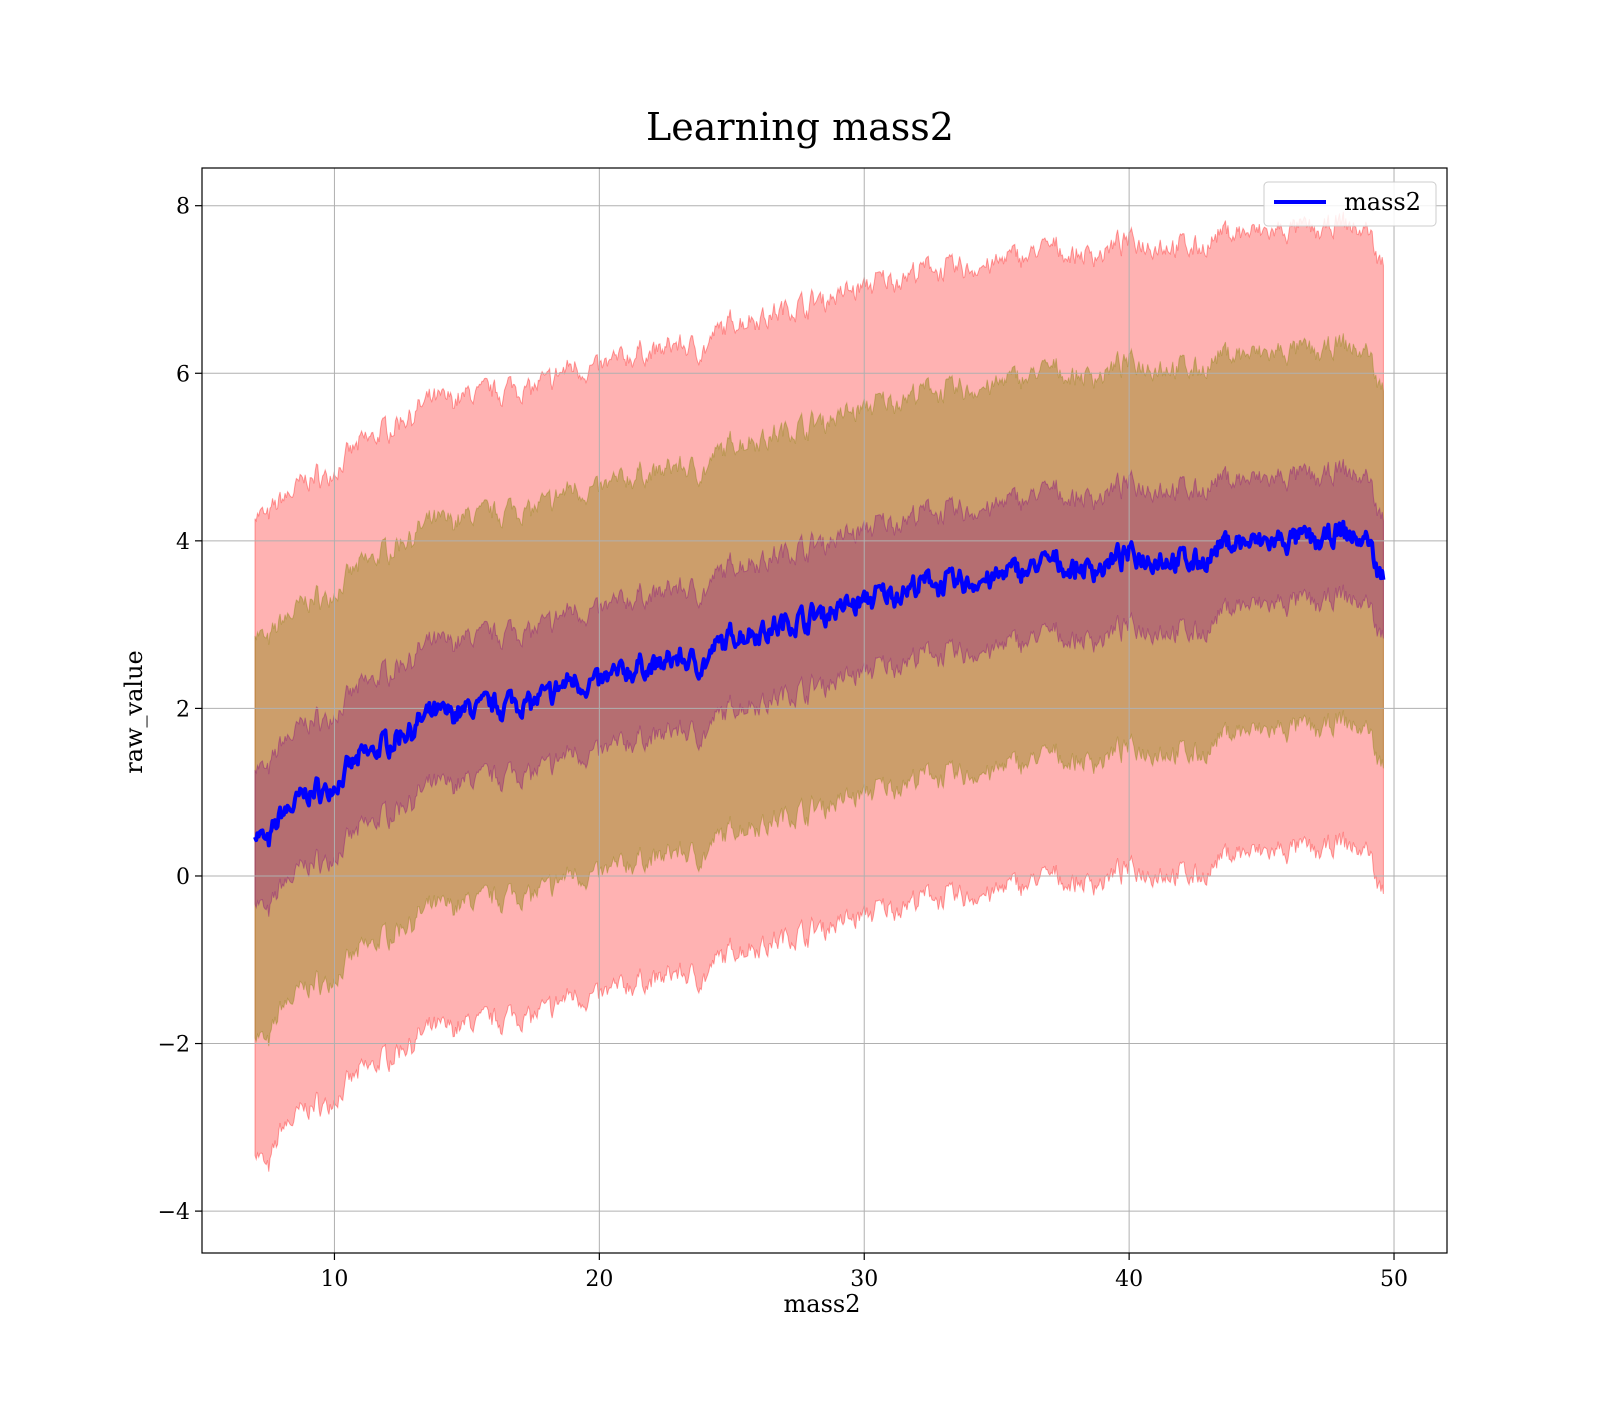  I want to click on x-tick-label: 40, so click(1129, 1279).